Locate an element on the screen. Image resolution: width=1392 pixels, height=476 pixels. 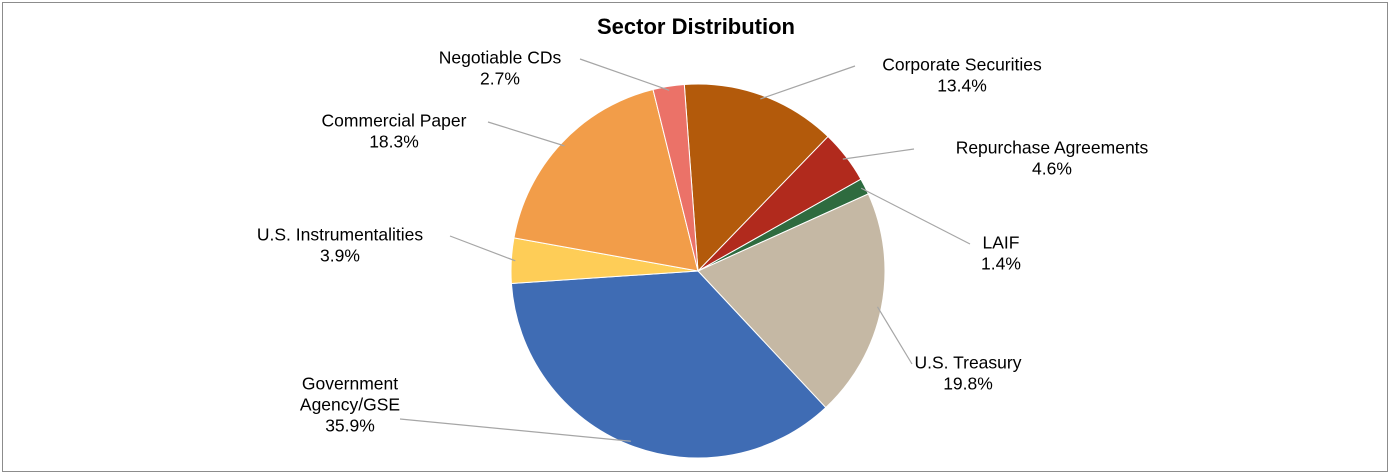
slice-pct-label-negotiable-cds: 2.7% is located at coordinates (500, 79).